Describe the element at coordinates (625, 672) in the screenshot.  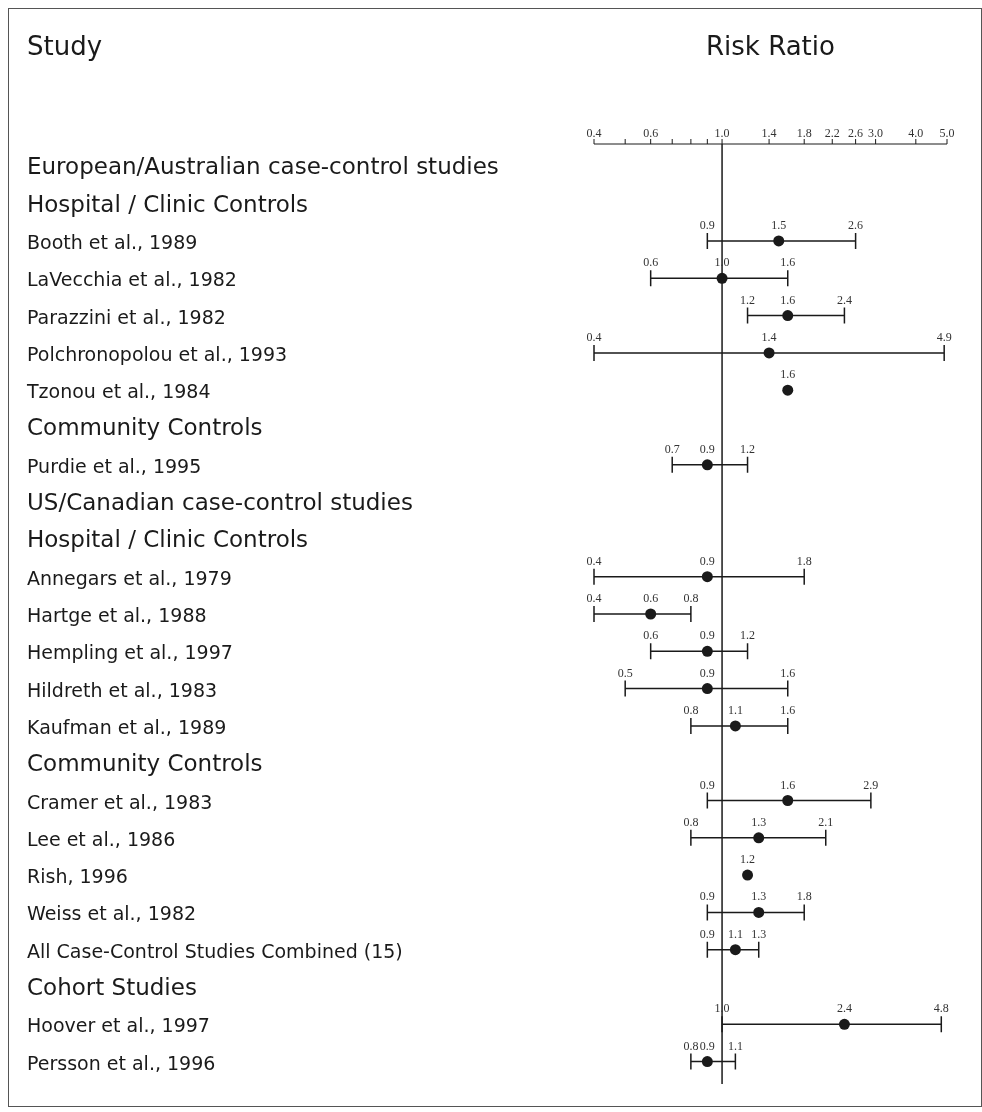
I see `annotation: 0.5` at that location.